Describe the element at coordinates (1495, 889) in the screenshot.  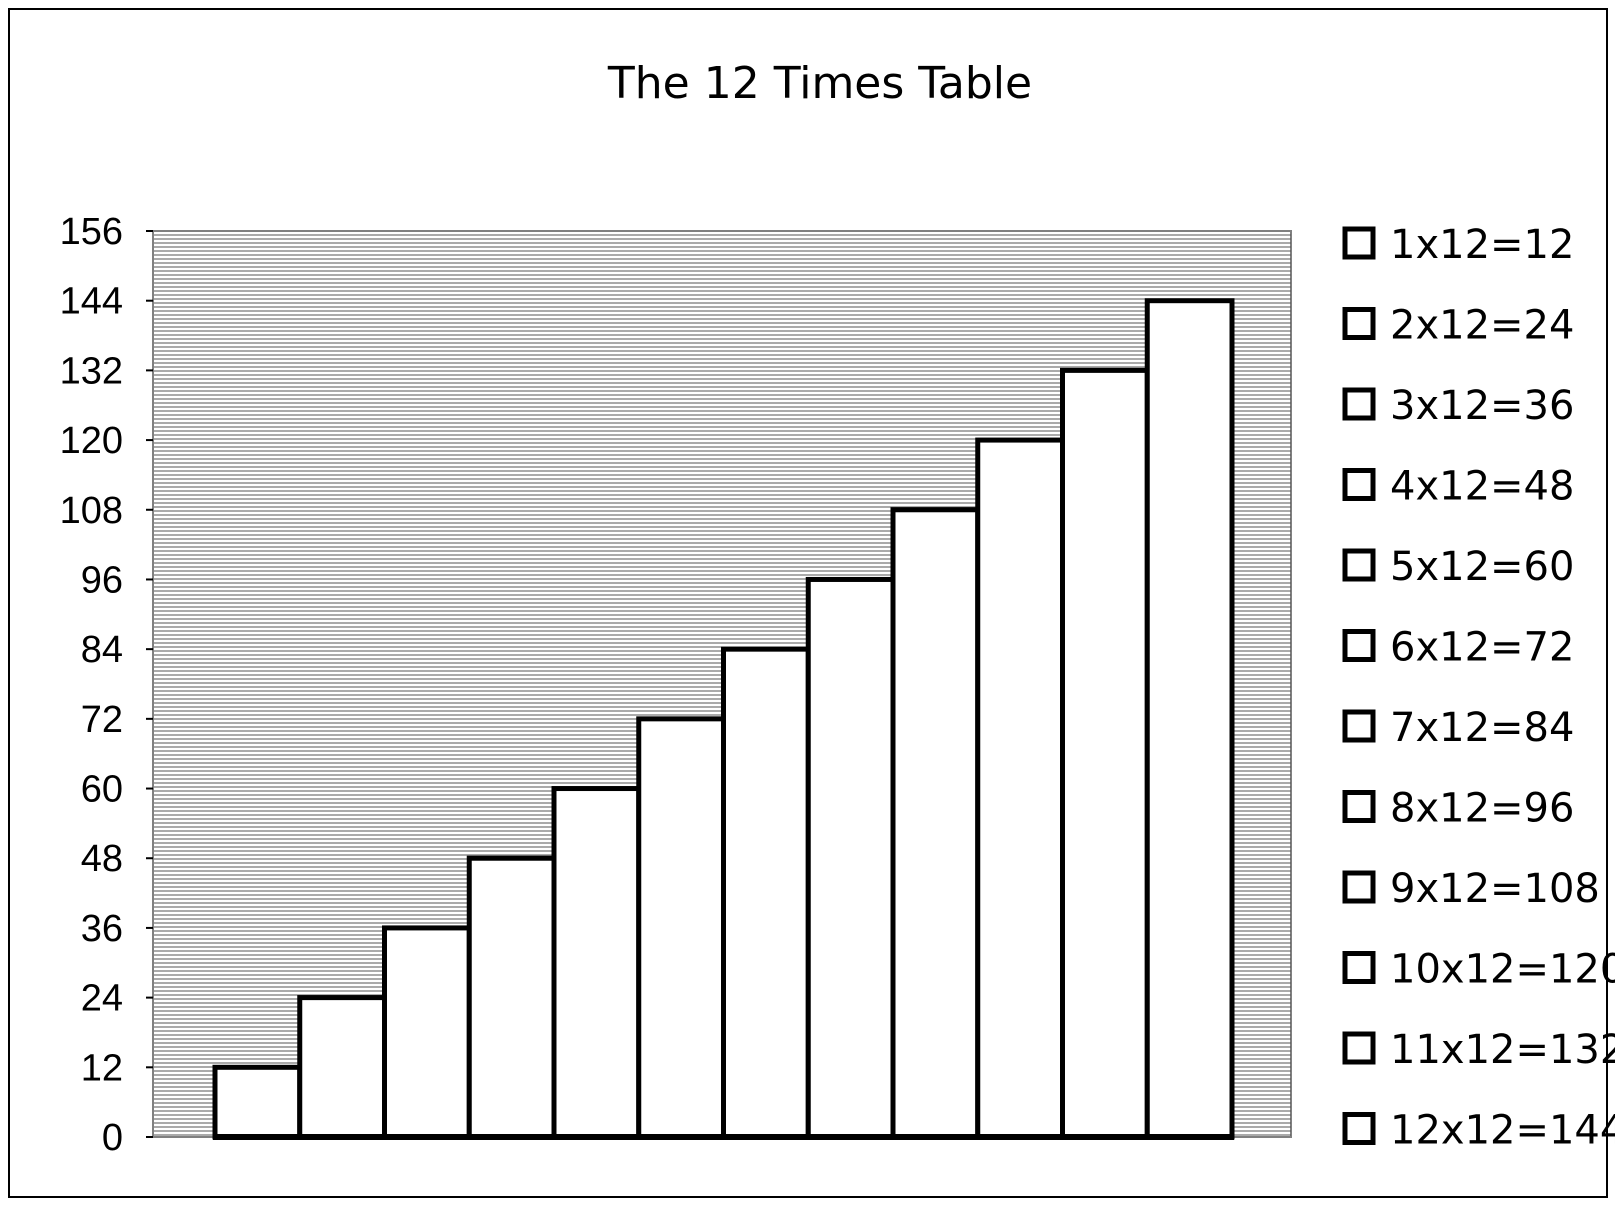
I see `legend-label: 9x12=108` at that location.